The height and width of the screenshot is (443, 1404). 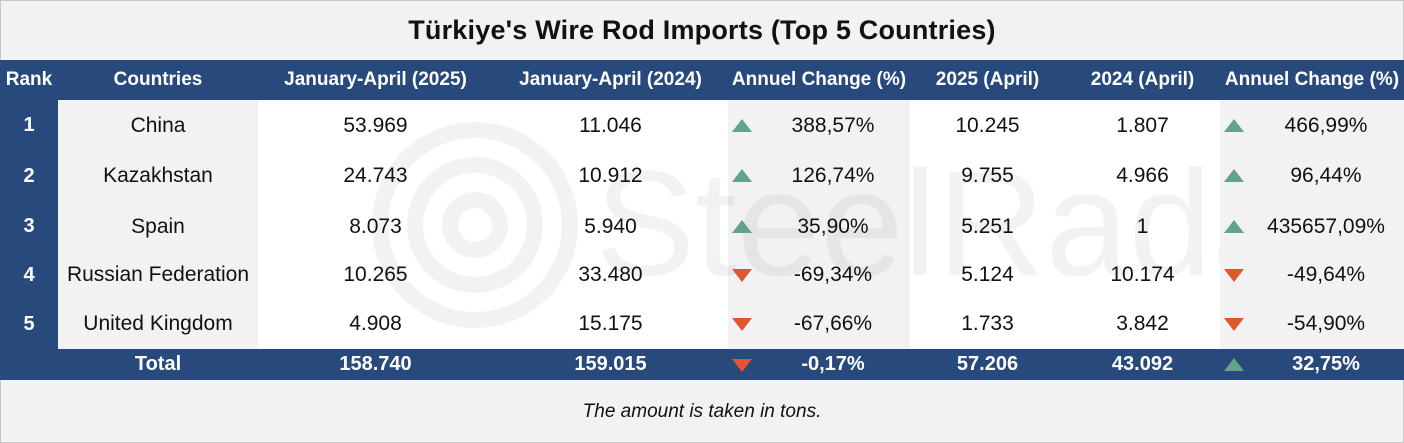 I want to click on april-2025-cell: 5.251, so click(x=987, y=226).